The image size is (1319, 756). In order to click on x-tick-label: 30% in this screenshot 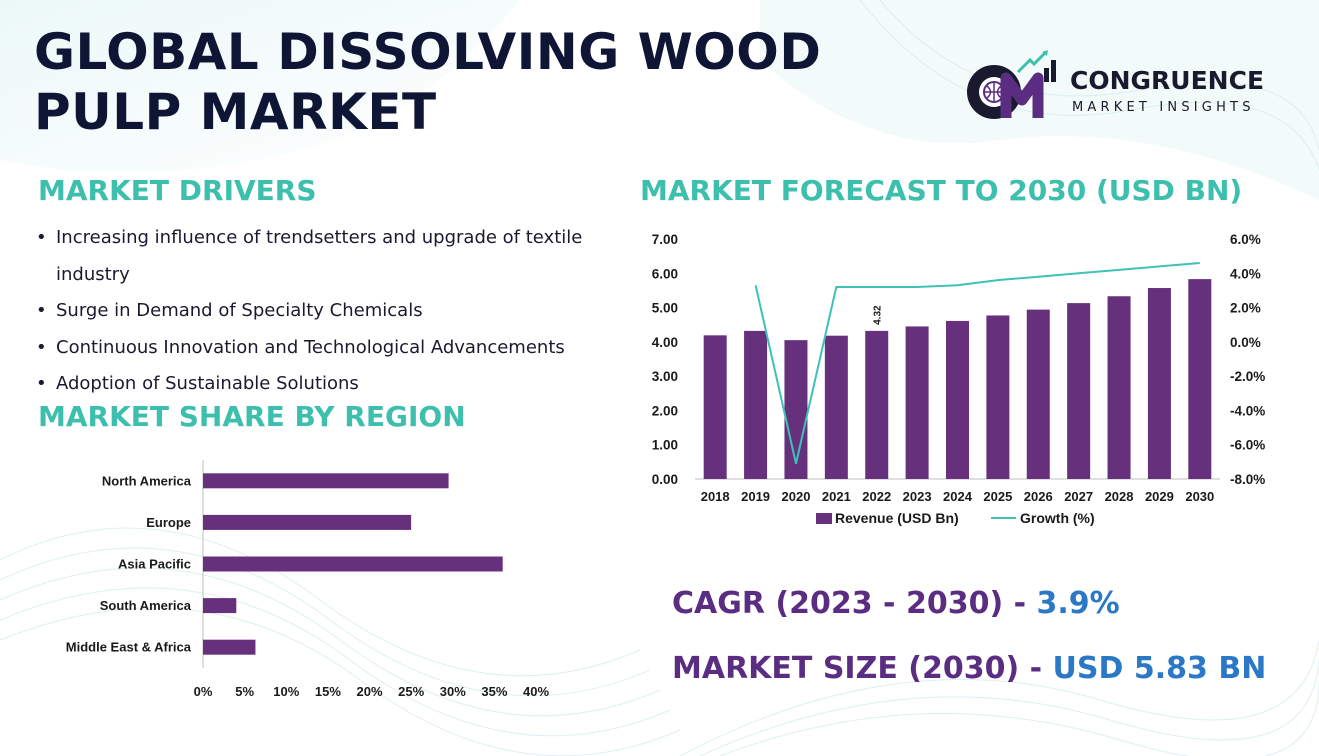, I will do `click(453, 691)`.